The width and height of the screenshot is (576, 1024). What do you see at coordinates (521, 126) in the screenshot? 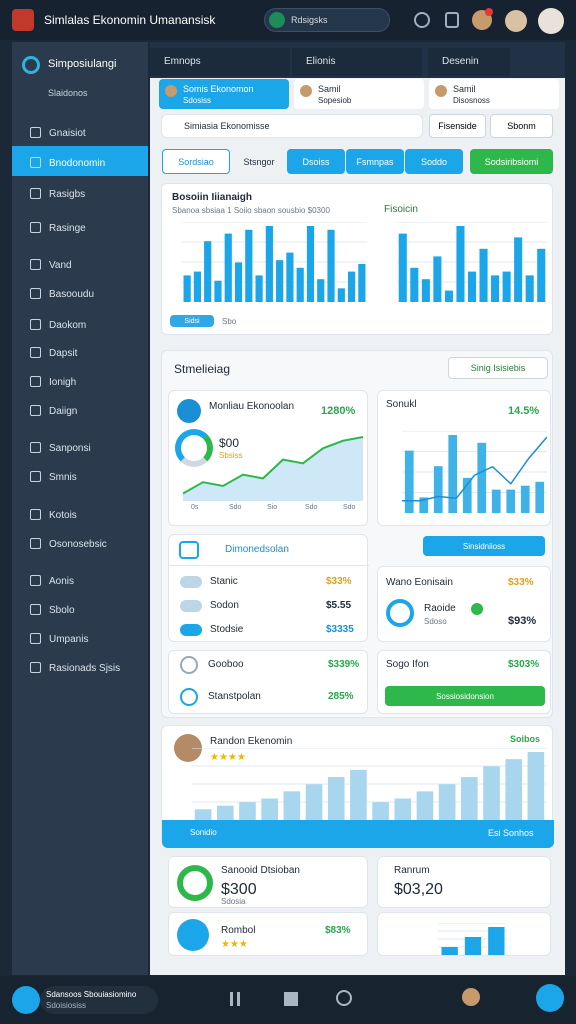
I see `search-button: Sbonm` at bounding box center [521, 126].